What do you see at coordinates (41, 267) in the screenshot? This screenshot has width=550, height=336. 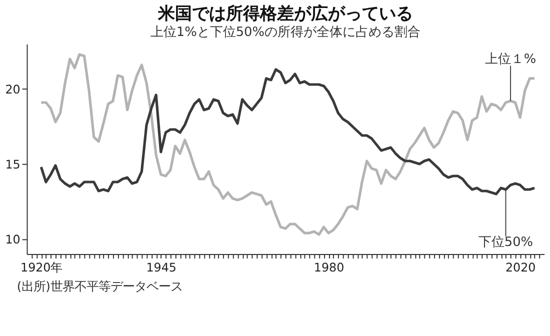 I see `x-tick-label: 1920年` at bounding box center [41, 267].